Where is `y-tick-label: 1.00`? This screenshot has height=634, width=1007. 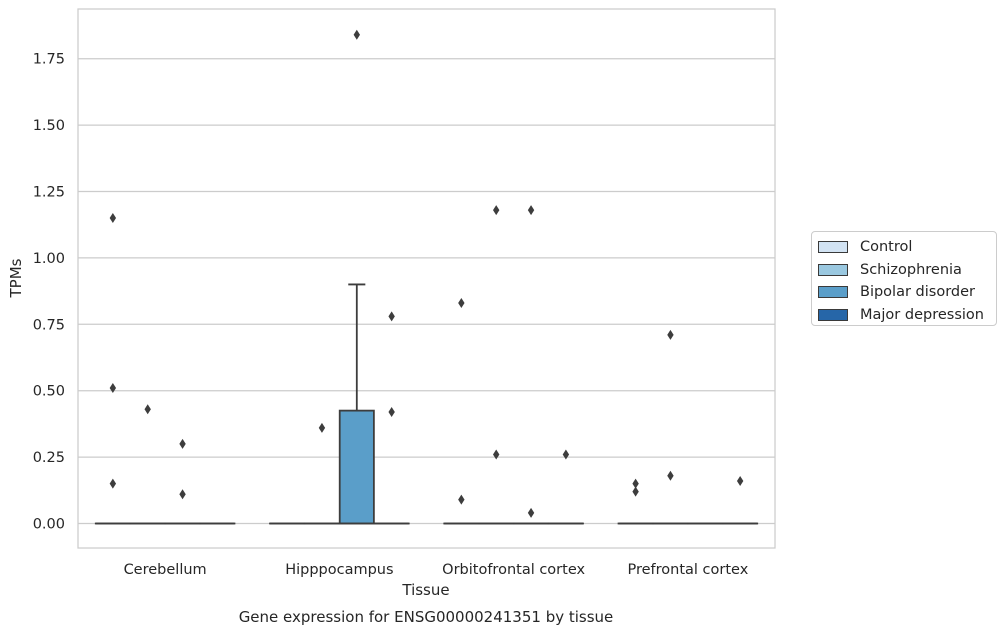
y-tick-label: 1.00 is located at coordinates (49, 259).